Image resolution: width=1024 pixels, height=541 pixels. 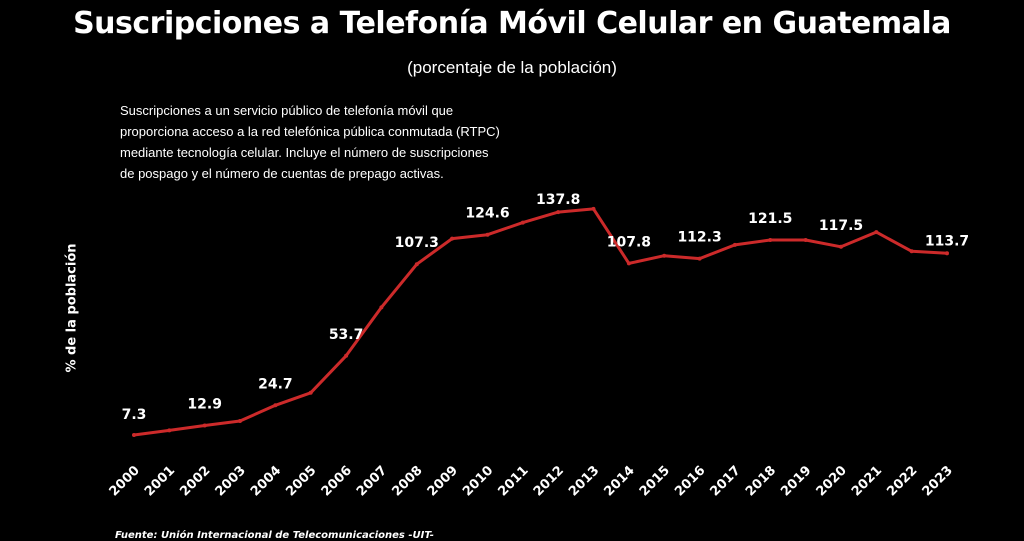 What do you see at coordinates (947, 241) in the screenshot?
I see `data-label-2023: 113.7` at bounding box center [947, 241].